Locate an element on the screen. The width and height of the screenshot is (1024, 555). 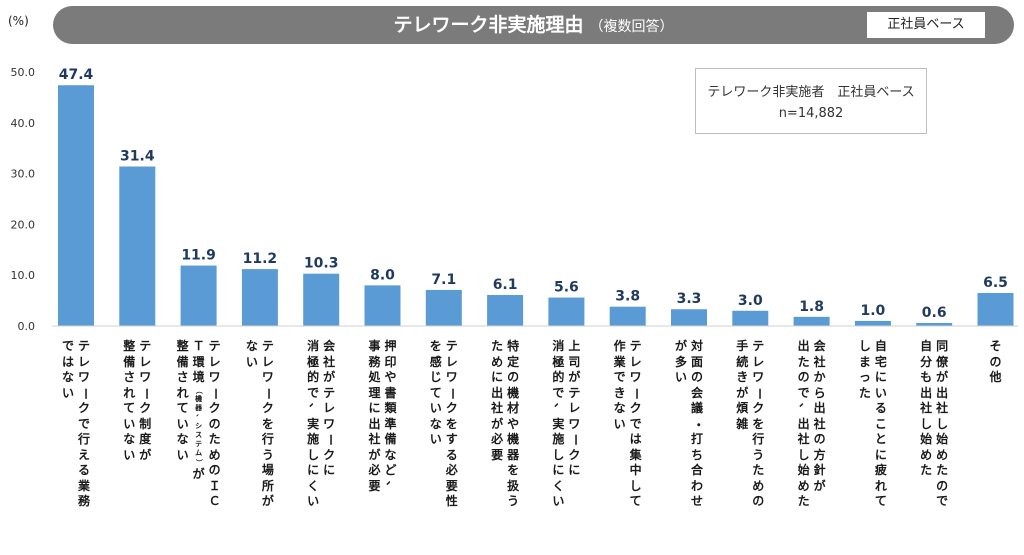
title-bar: テレワーク非実施理由 （複数回答） 正社員ベース is located at coordinates (533, 25).